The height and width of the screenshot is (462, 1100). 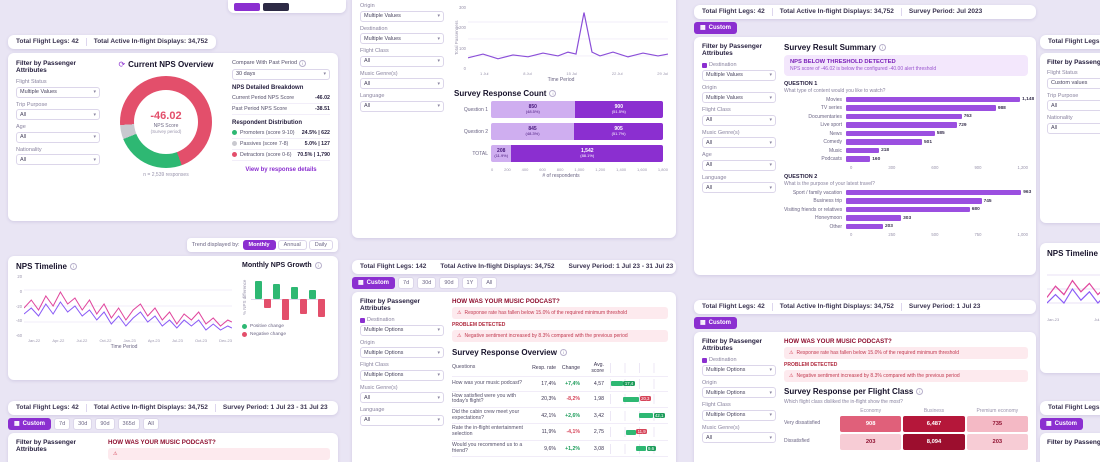 What do you see at coordinates (312, 294) in the screenshot?
I see `growth-bar` at bounding box center [312, 294].